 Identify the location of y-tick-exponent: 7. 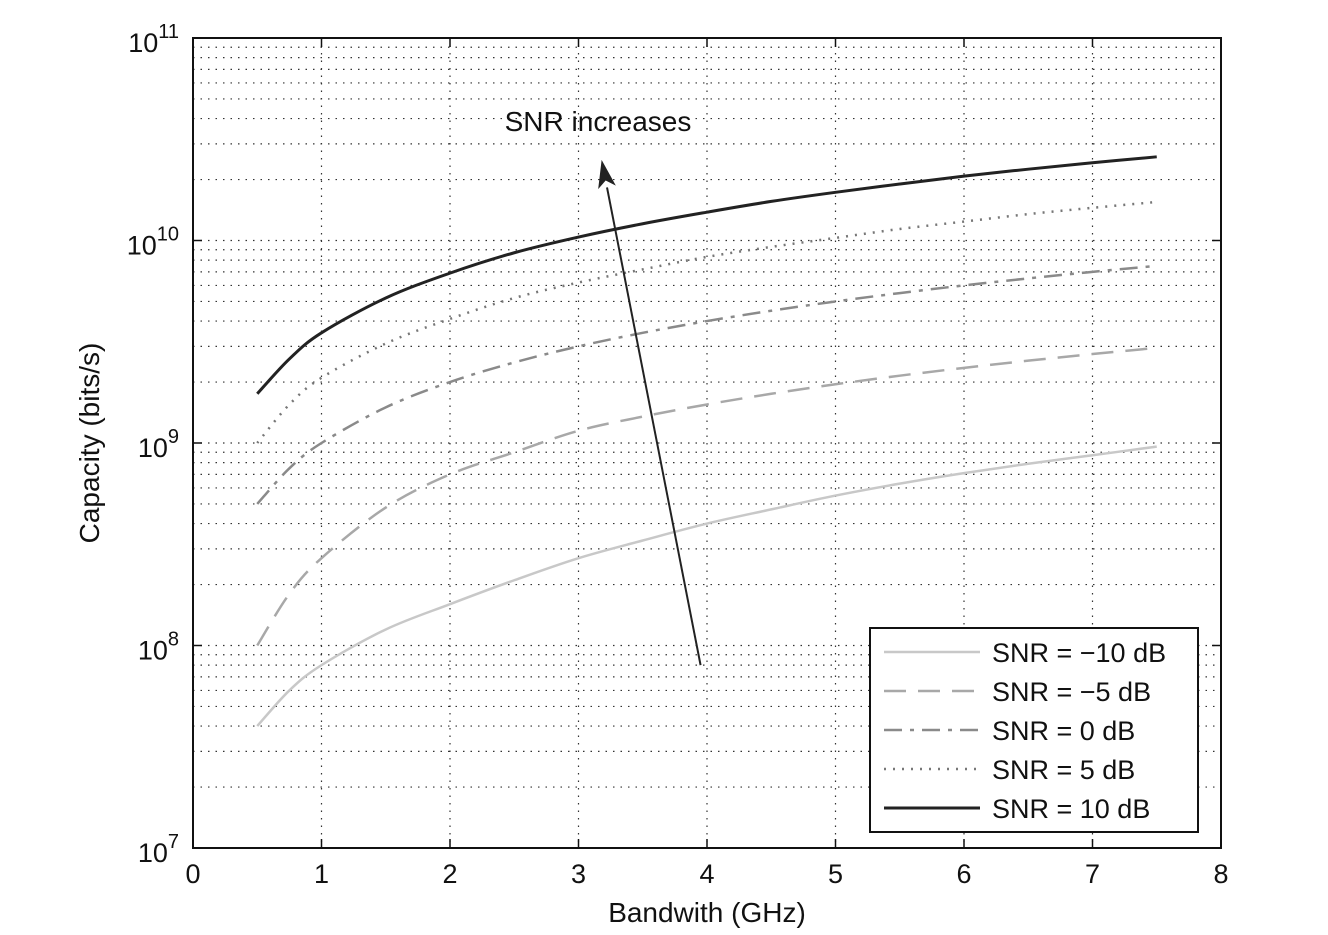
(173, 842).